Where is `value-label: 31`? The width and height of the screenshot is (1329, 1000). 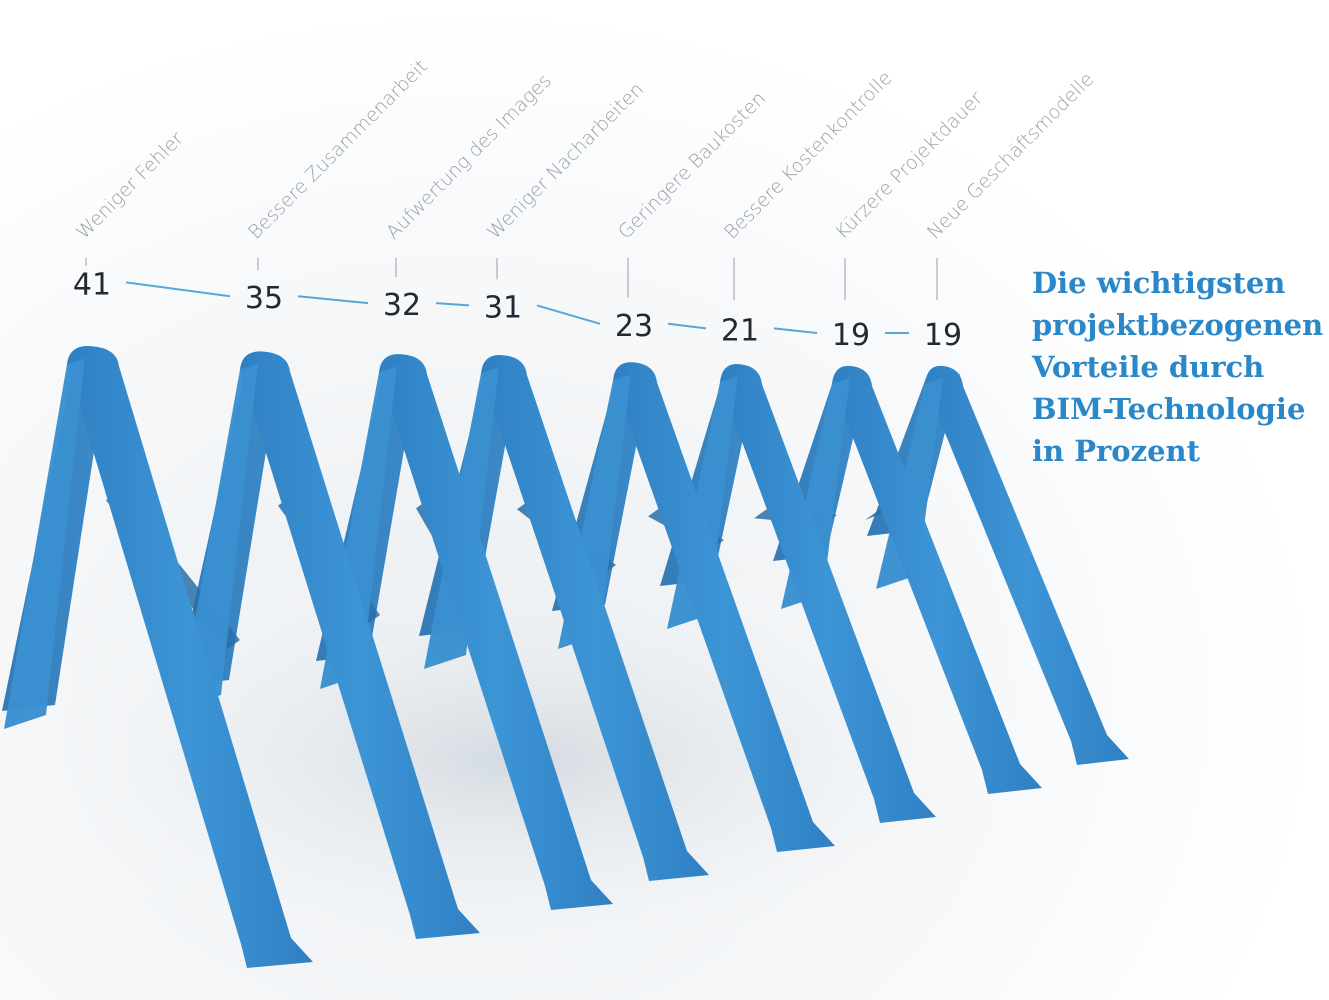
value-label: 31 is located at coordinates (503, 307).